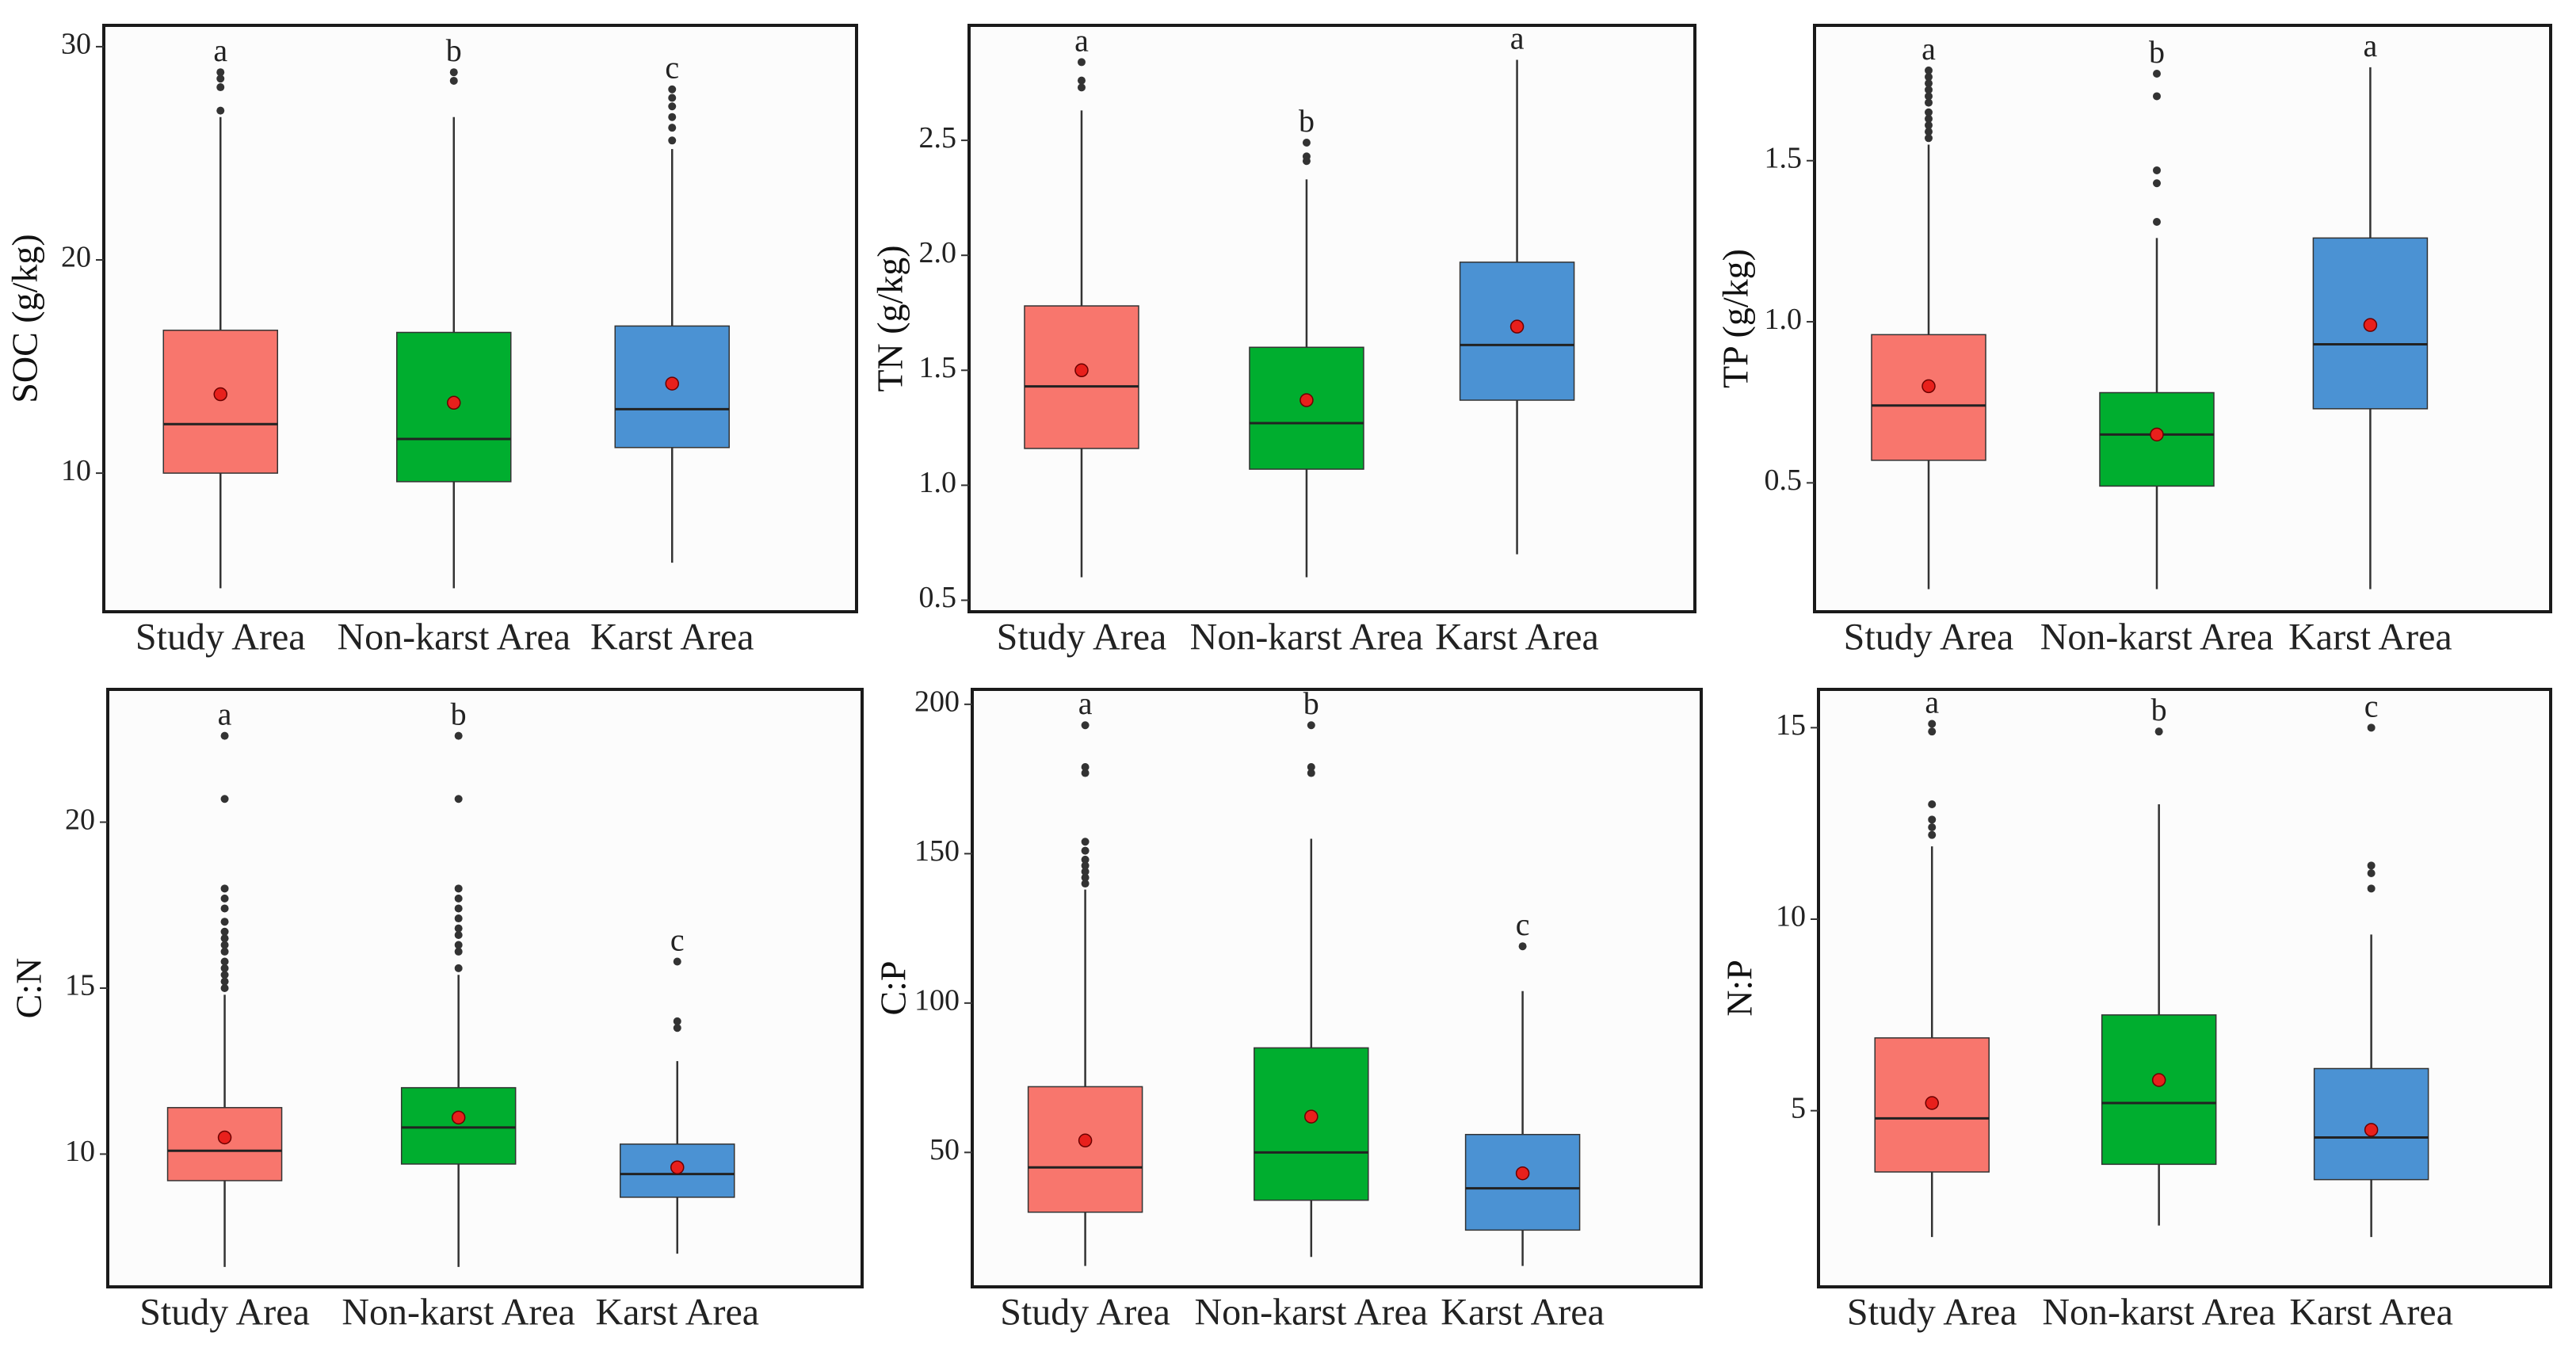 The image size is (2576, 1355). Describe the element at coordinates (938, 138) in the screenshot. I see `y-tick-label: 2.5` at that location.